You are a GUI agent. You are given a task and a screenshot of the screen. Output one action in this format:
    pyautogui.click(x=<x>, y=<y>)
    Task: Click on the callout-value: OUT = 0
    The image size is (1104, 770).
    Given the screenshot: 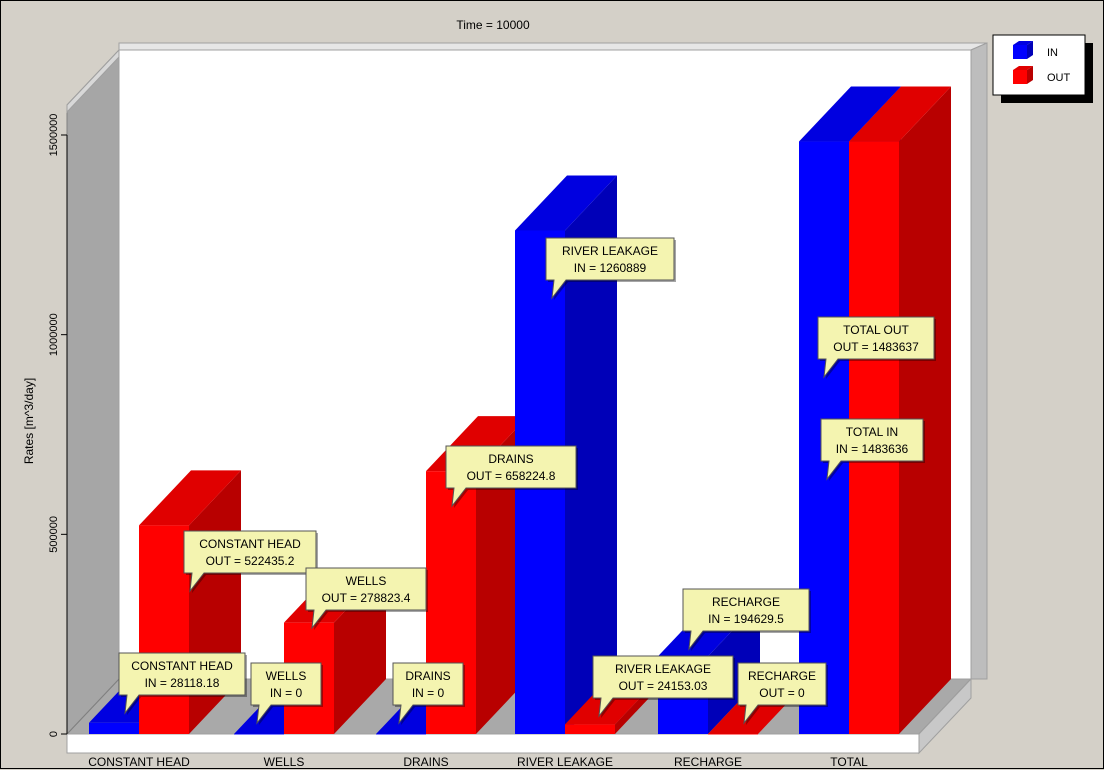 What is the action you would take?
    pyautogui.click(x=782, y=693)
    